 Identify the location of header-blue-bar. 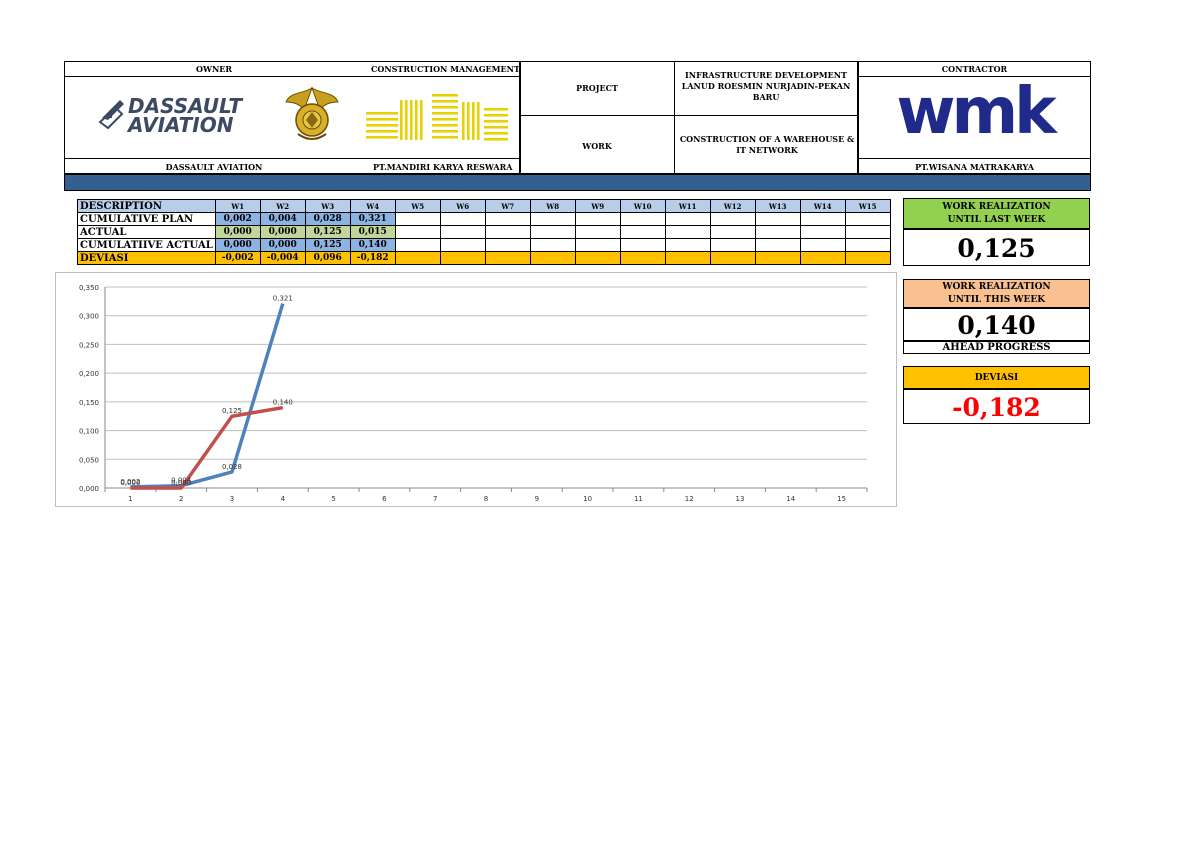
(577, 182).